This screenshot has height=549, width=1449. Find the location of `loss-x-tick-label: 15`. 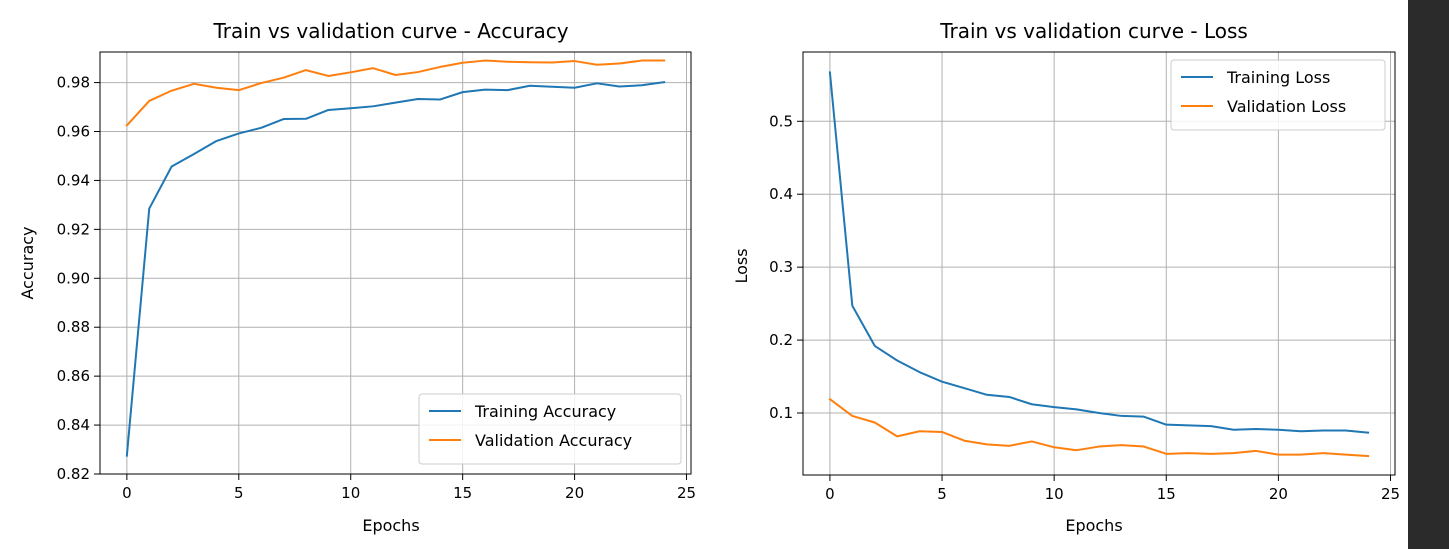

loss-x-tick-label: 15 is located at coordinates (1166, 494).